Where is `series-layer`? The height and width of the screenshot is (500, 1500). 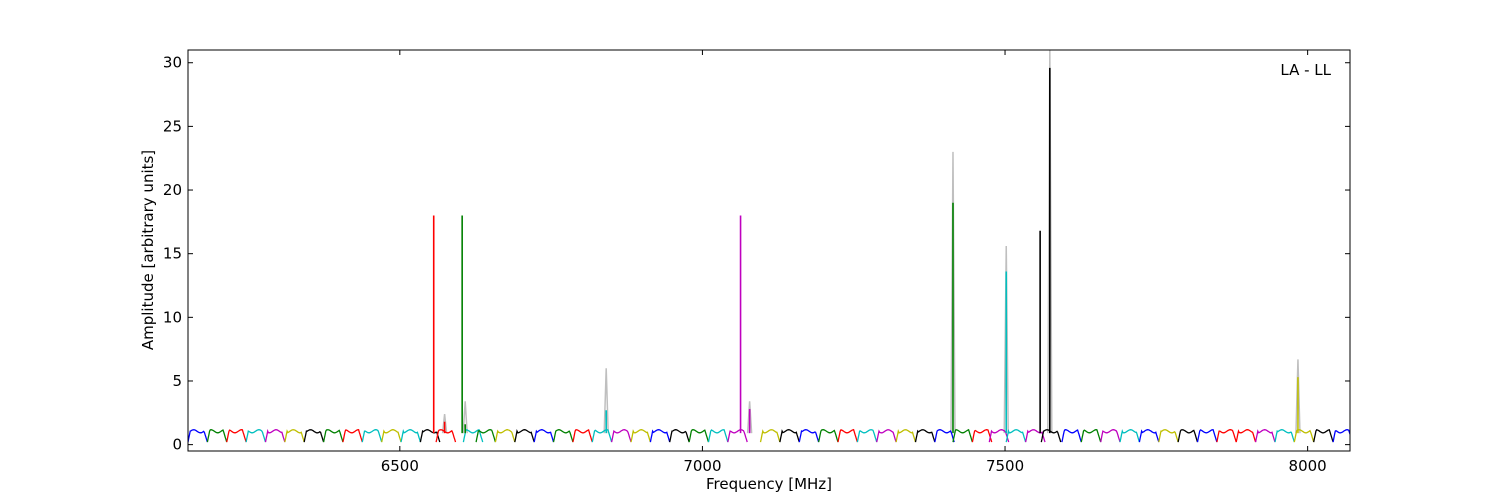 series-layer is located at coordinates (769, 435).